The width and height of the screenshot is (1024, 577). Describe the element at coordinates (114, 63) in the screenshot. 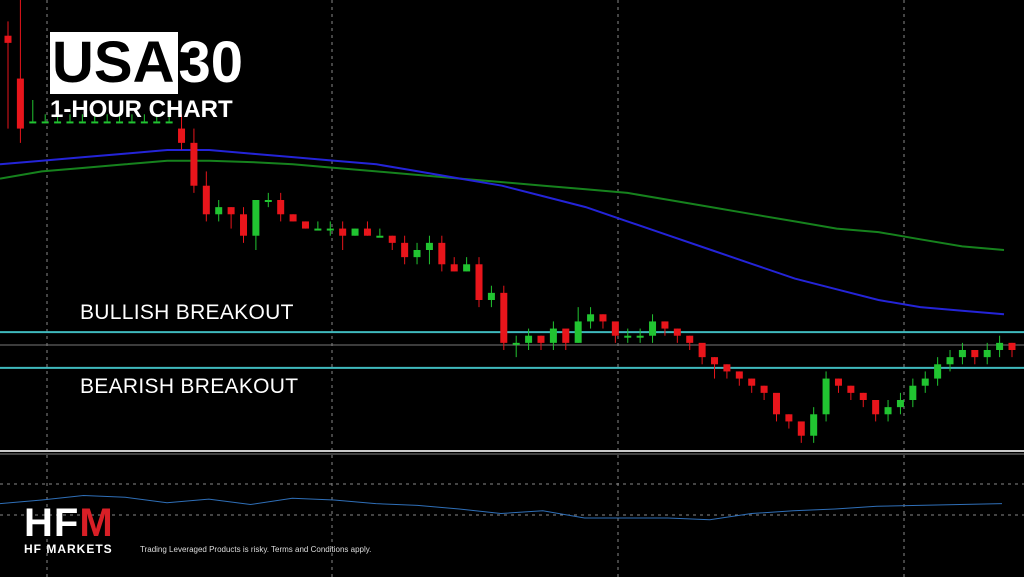

I see `title-symbol: USA` at that location.